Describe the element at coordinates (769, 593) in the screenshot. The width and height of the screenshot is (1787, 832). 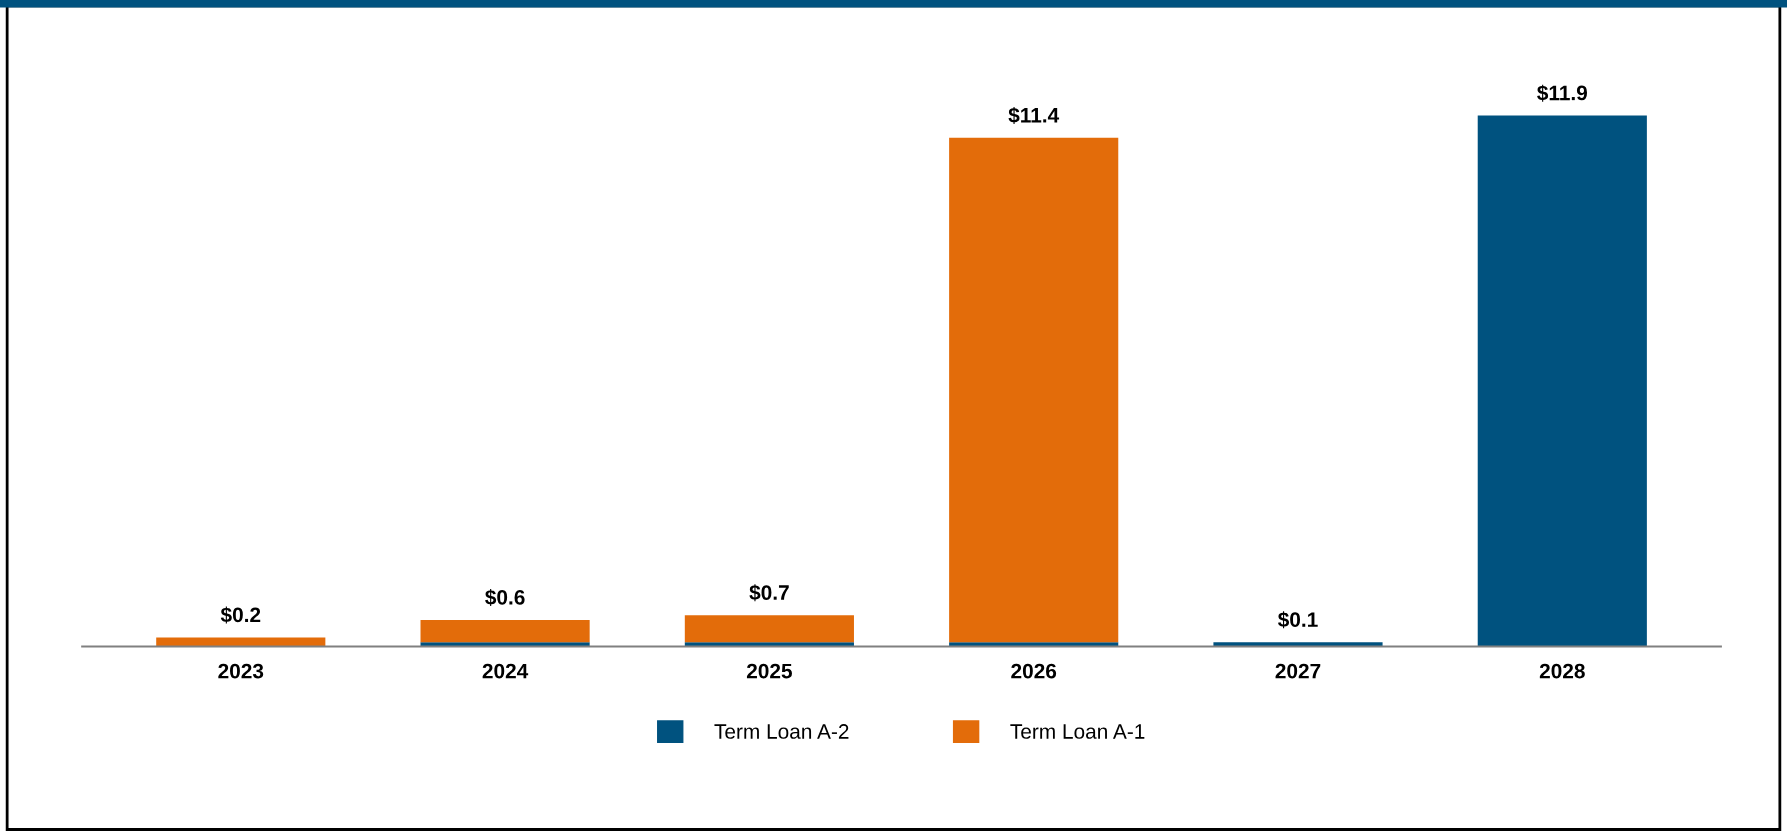
I see `annotation: $0.7` at that location.